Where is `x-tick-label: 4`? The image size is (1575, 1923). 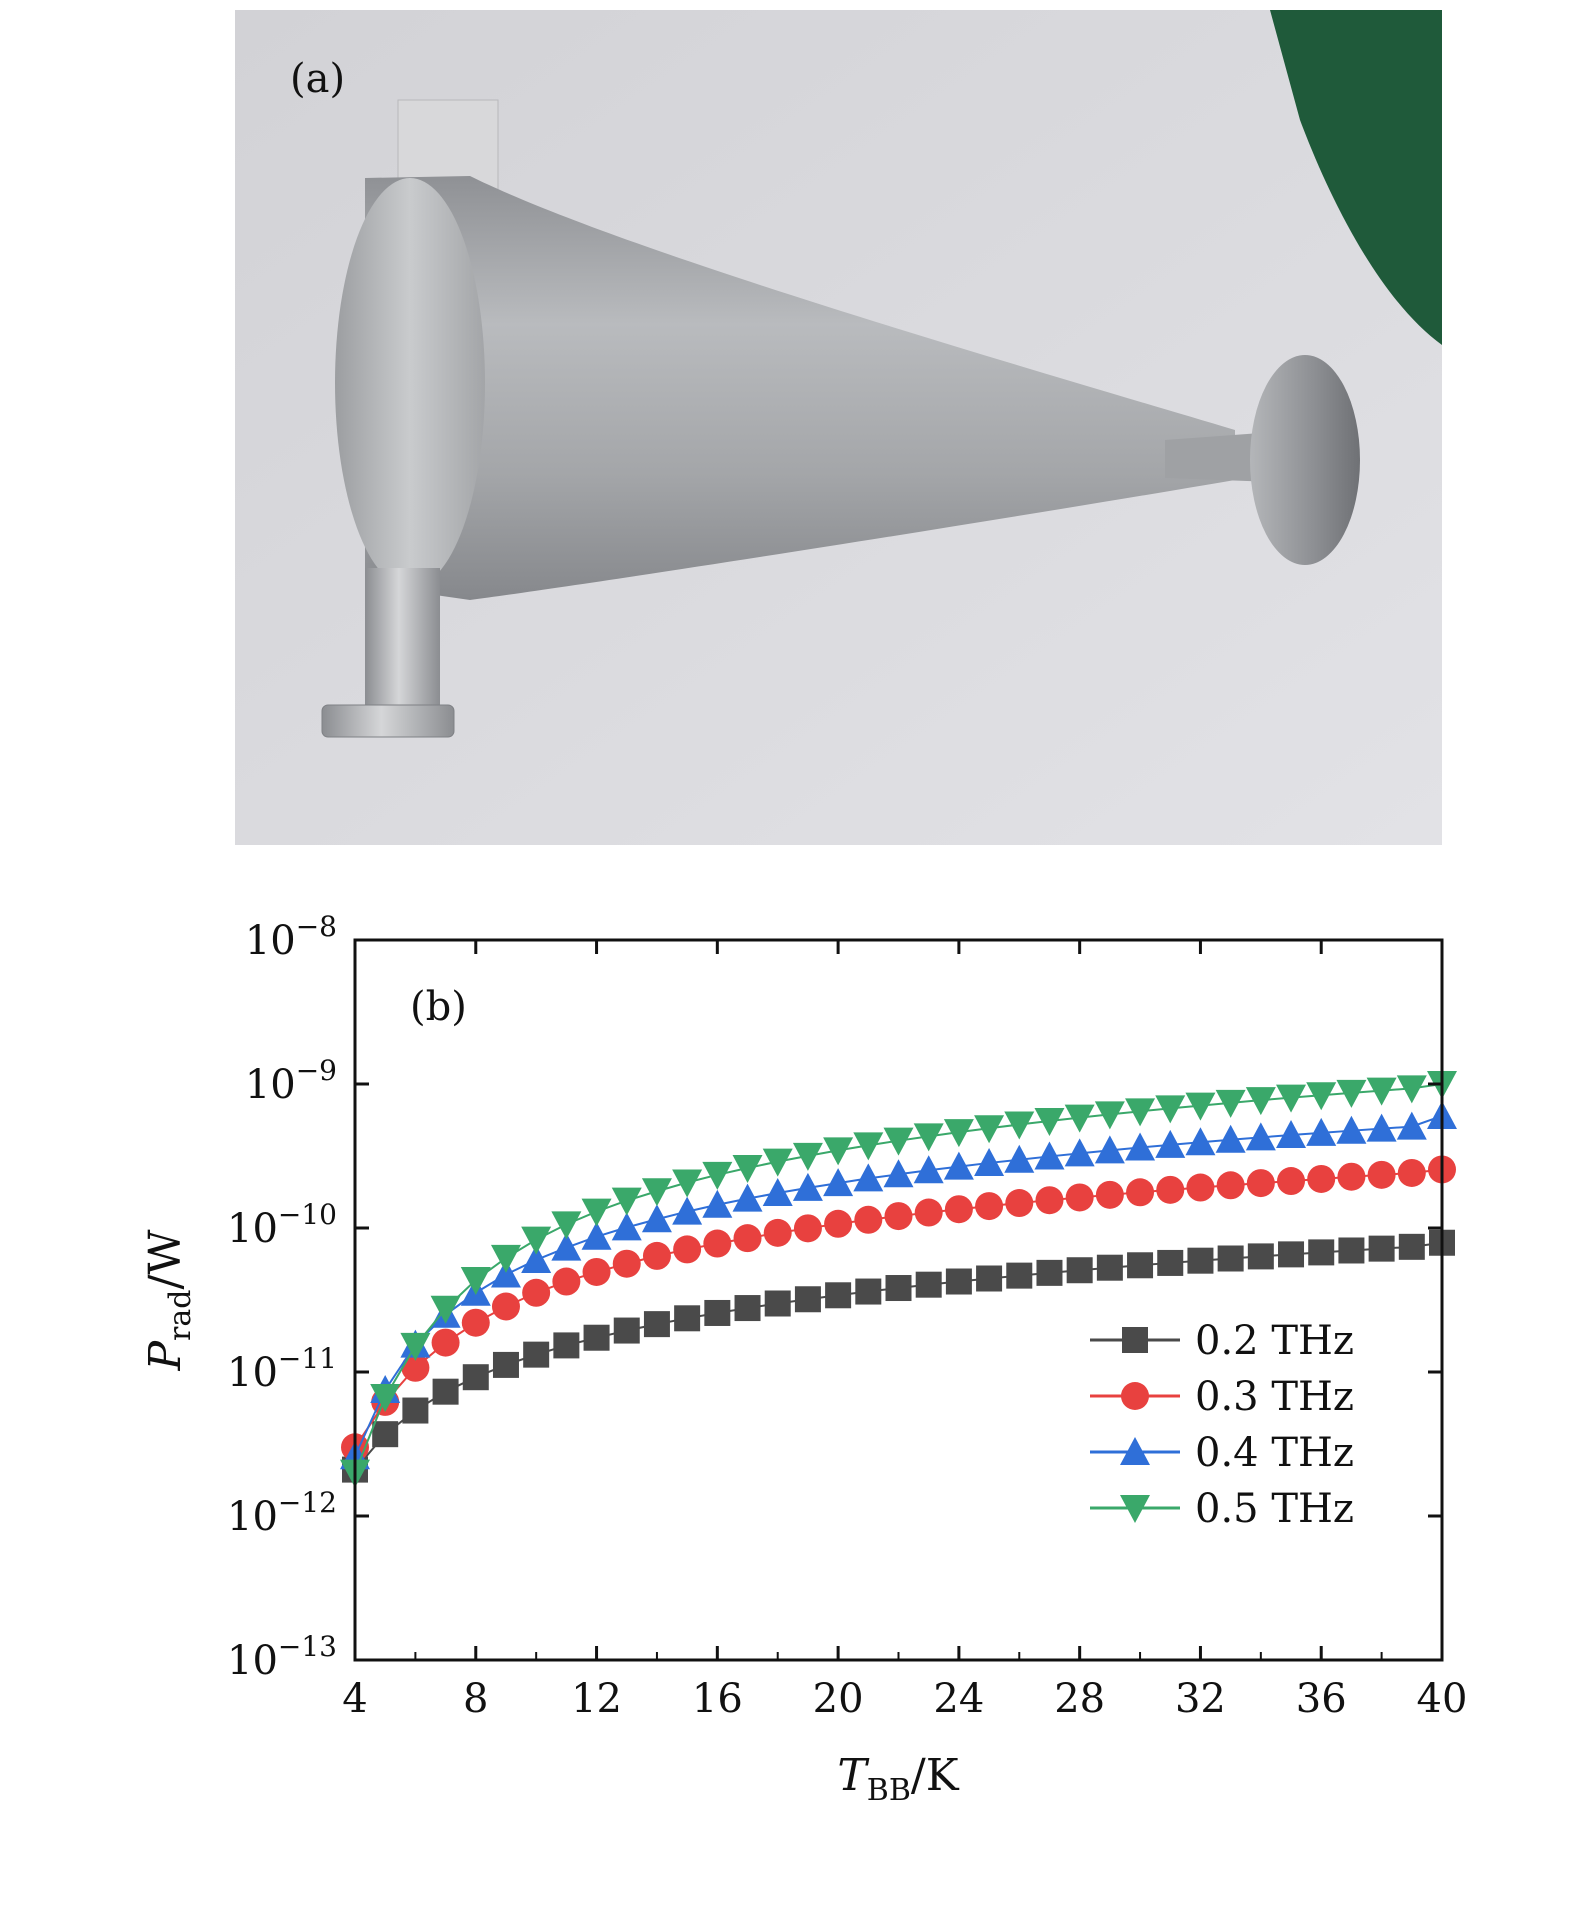
x-tick-label: 4 is located at coordinates (354, 1699).